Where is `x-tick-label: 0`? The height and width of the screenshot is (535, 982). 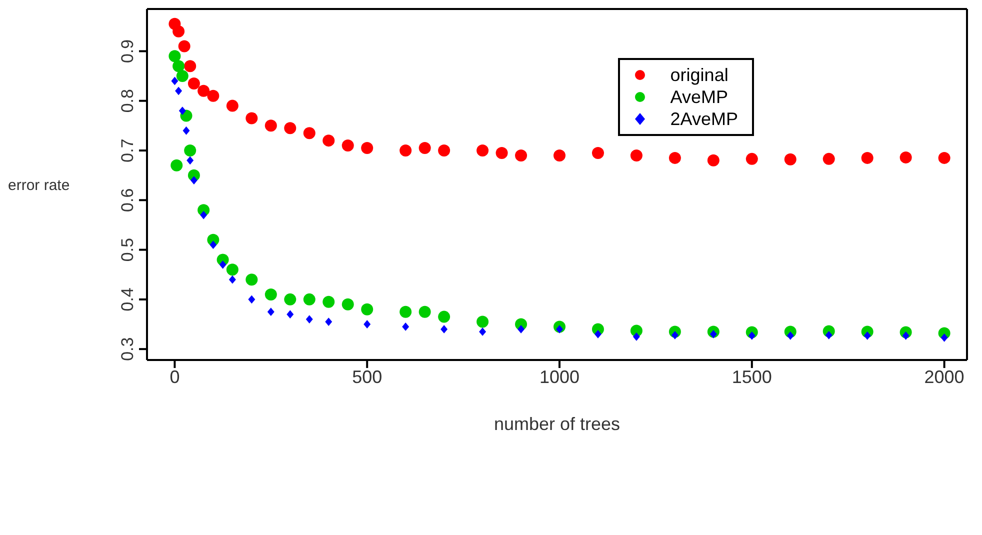
x-tick-label: 0 is located at coordinates (175, 376).